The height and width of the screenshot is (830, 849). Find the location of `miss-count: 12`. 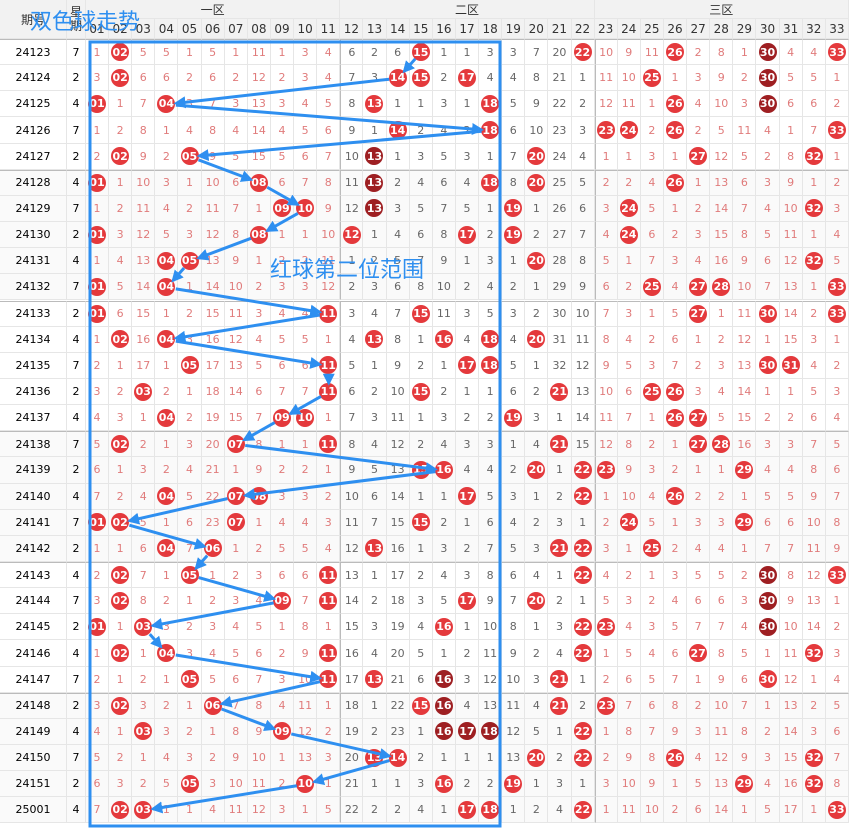

miss-count: 12 is located at coordinates (258, 78).